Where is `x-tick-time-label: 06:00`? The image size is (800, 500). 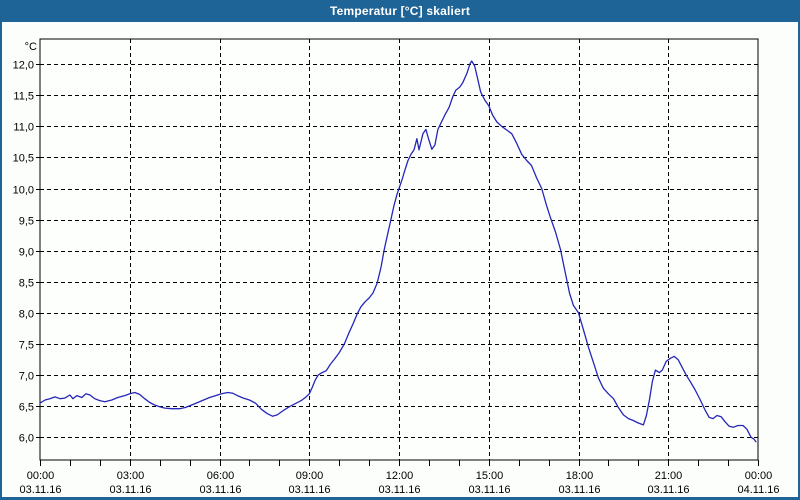 x-tick-time-label: 06:00 is located at coordinates (221, 476).